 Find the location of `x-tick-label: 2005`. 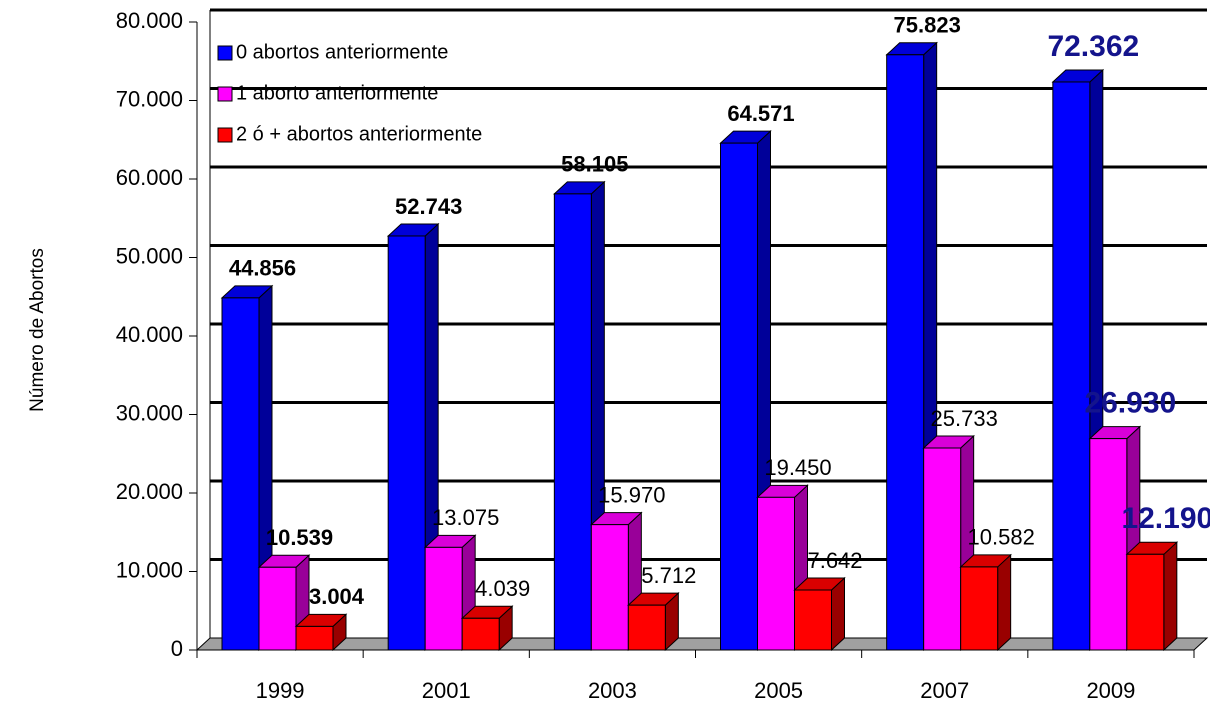

x-tick-label: 2005 is located at coordinates (778, 690).